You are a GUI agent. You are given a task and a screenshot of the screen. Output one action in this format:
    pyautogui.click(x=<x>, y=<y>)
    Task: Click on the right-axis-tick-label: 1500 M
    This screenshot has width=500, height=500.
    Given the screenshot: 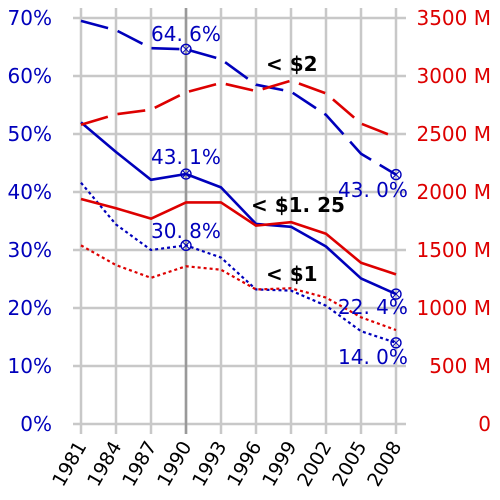 What is the action you would take?
    pyautogui.click(x=453, y=250)
    